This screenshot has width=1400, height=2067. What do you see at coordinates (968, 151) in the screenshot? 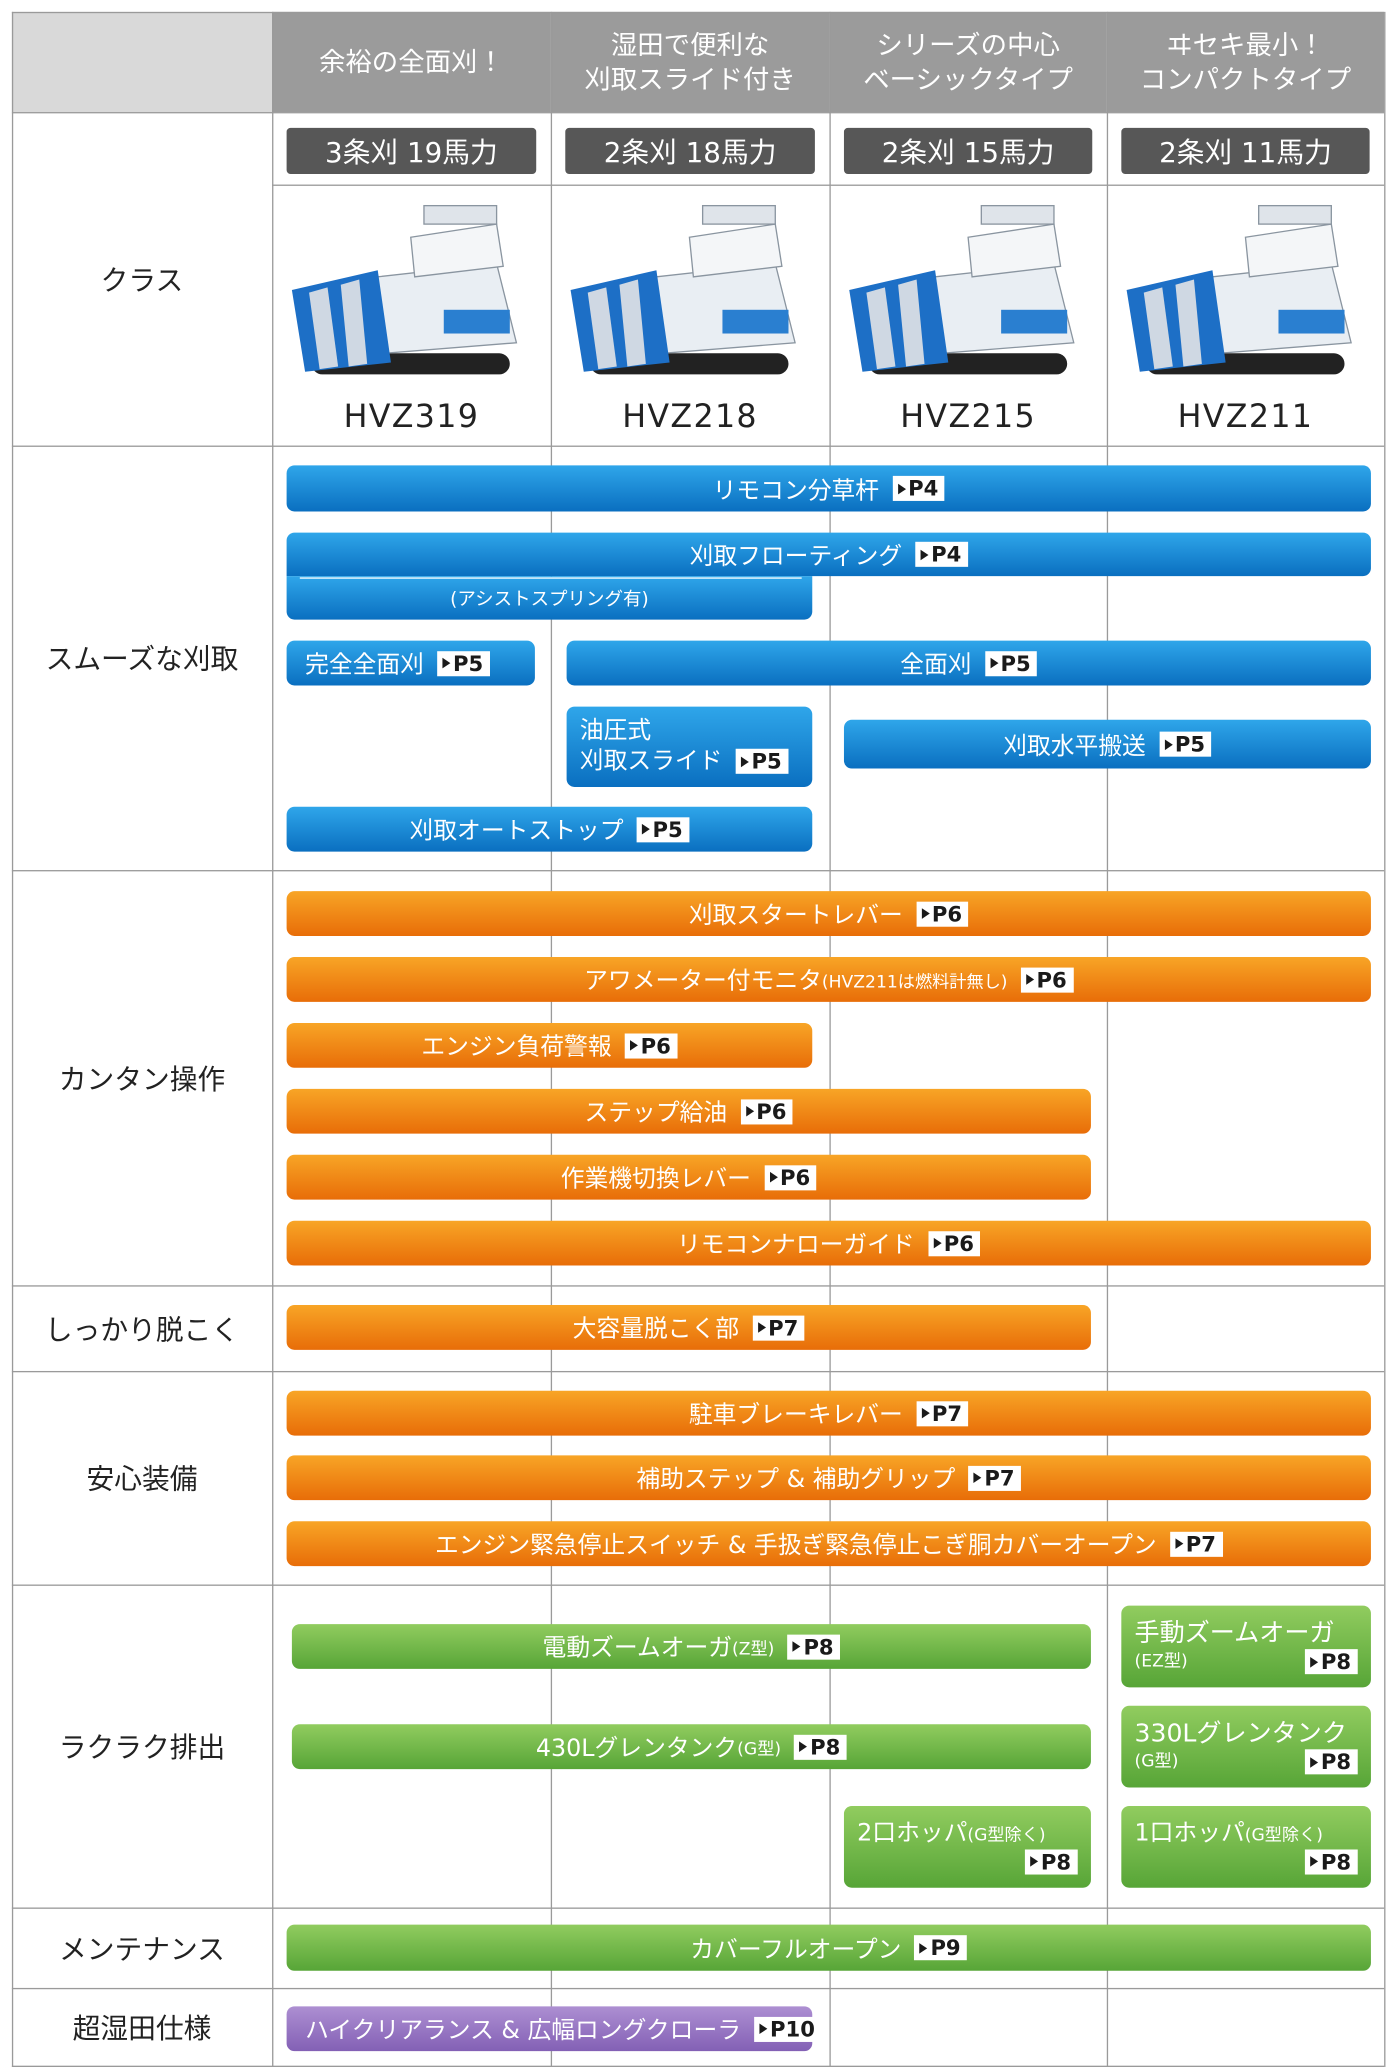
I see `power-label: 2条刈 15馬力` at bounding box center [968, 151].